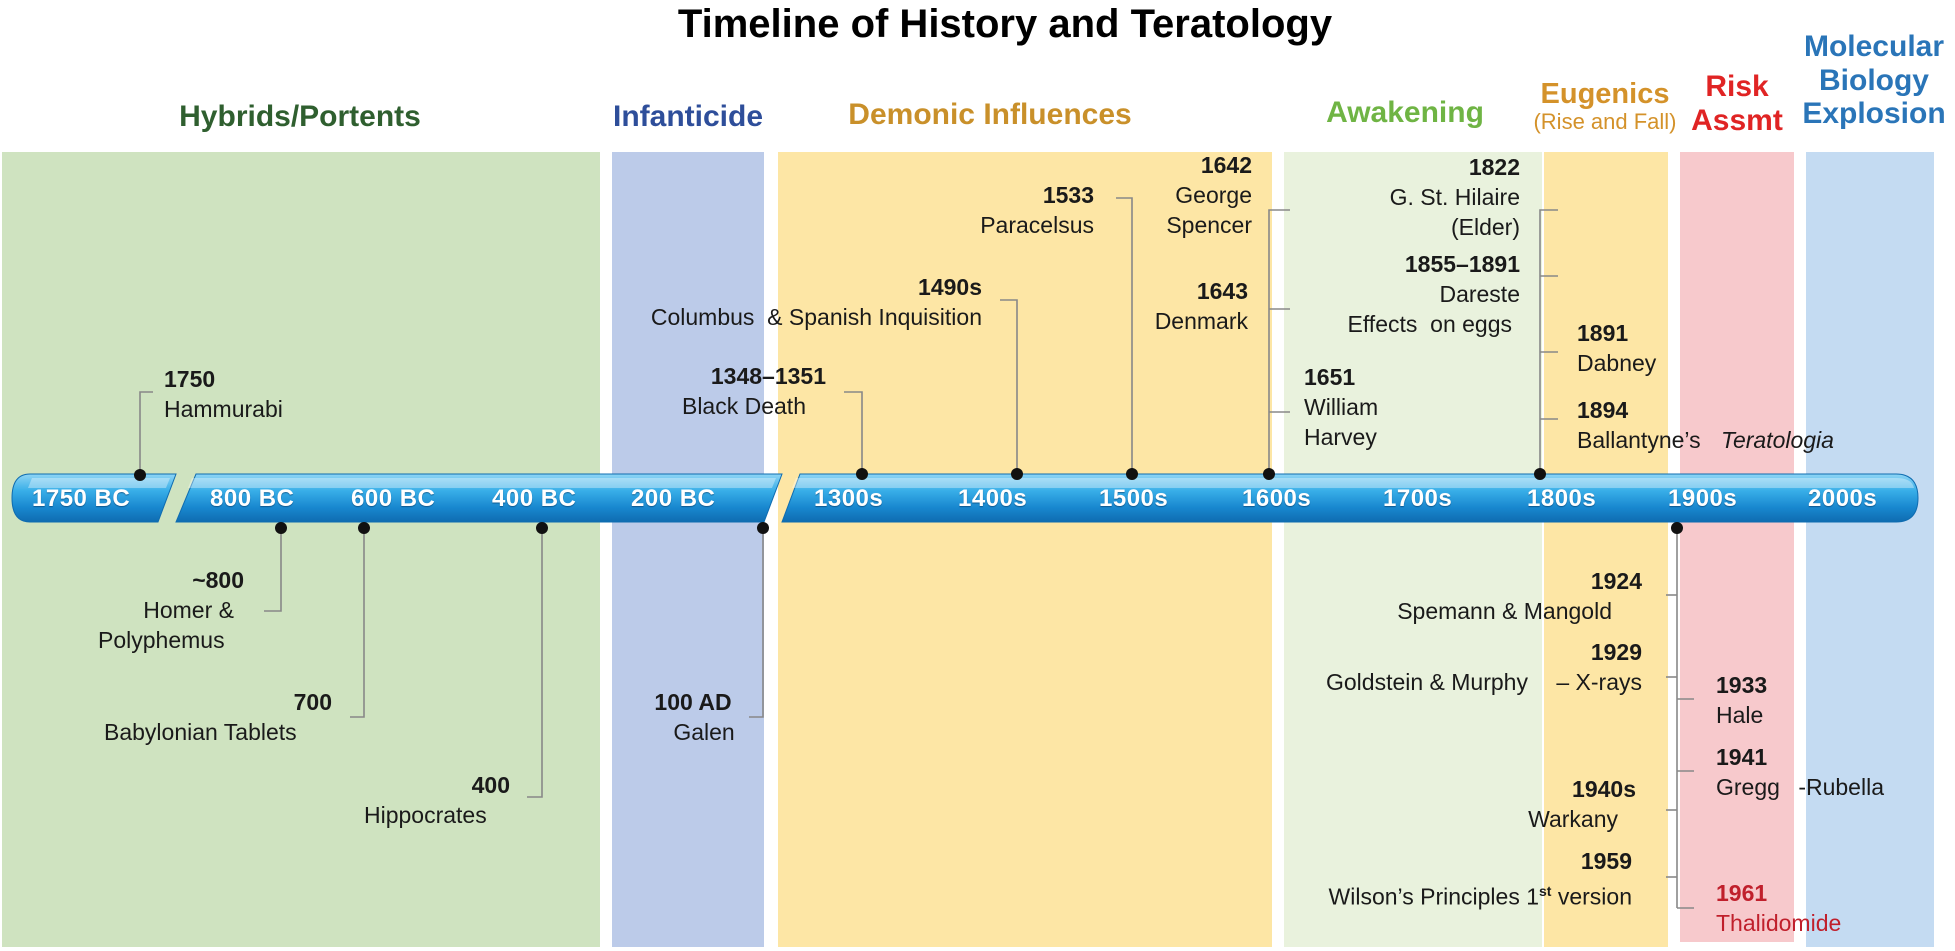 The width and height of the screenshot is (1955, 951). I want to click on era-label-risk-line2: Assmt, so click(1737, 120).